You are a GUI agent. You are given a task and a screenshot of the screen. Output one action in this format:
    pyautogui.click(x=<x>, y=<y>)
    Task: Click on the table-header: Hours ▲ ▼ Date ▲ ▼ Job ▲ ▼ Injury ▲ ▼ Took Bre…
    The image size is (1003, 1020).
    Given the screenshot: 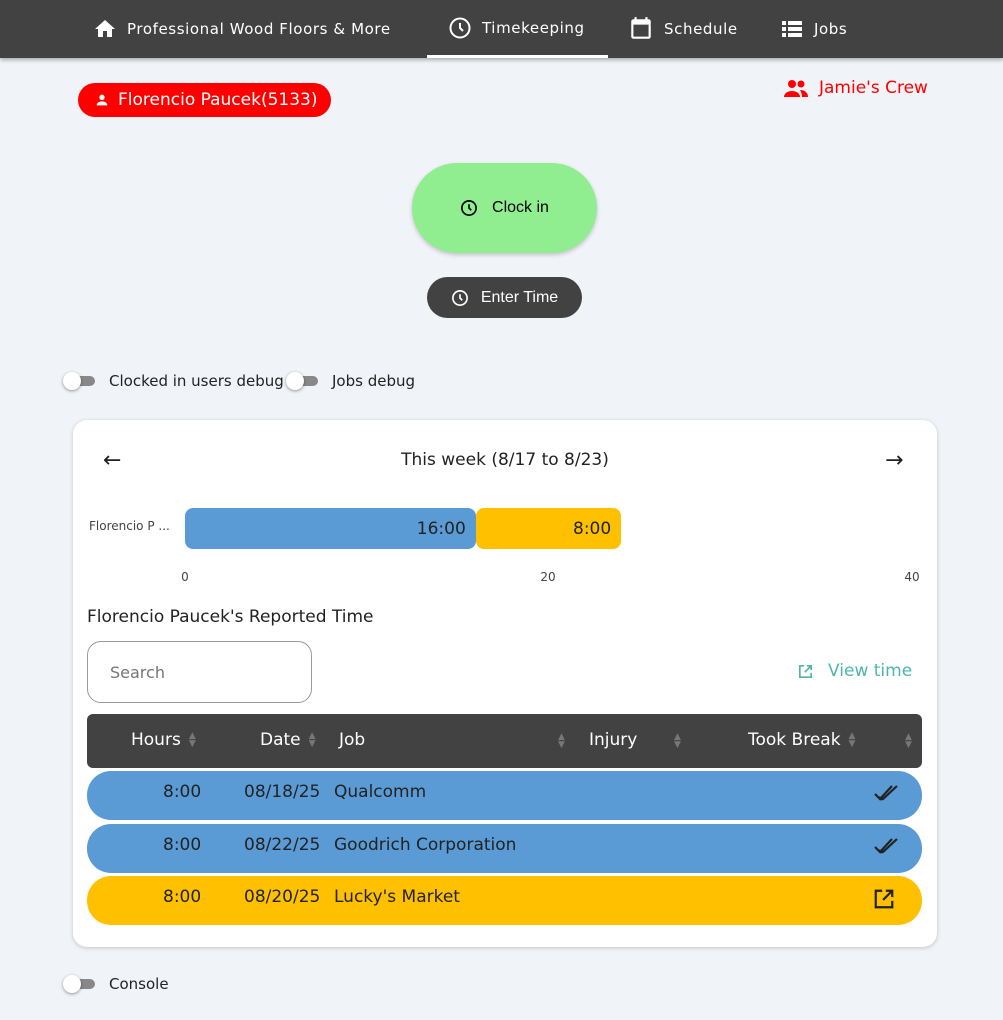 What is the action you would take?
    pyautogui.click(x=504, y=741)
    